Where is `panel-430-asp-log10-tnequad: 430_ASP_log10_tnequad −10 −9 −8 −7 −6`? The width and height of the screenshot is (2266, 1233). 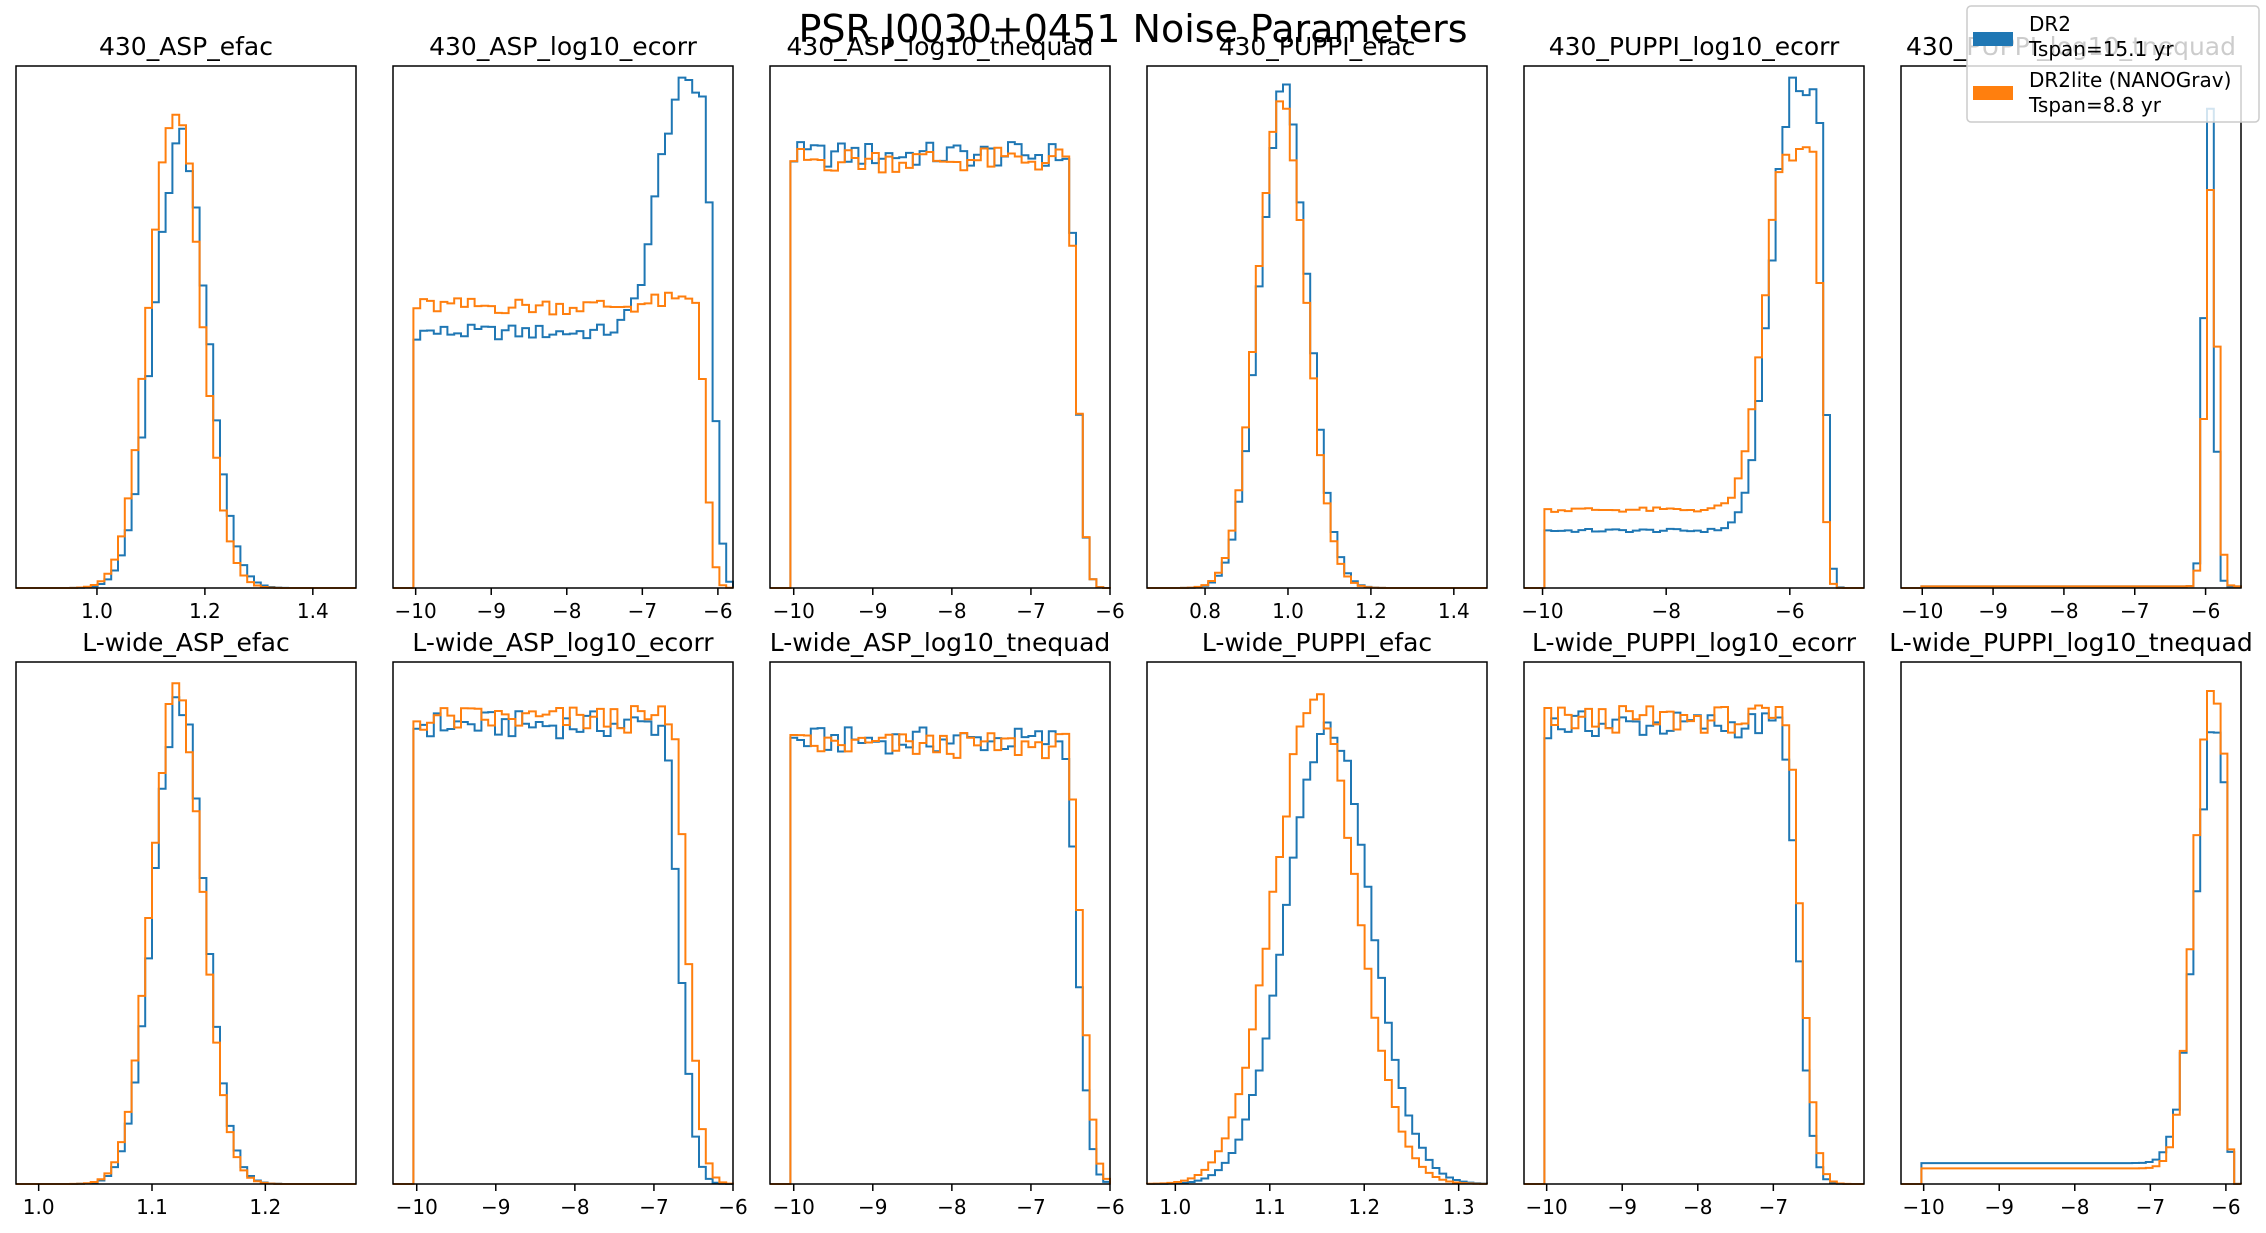 panel-430-asp-log10-tnequad: 430_ASP_log10_tnequad −10 −9 −8 −7 −6 is located at coordinates (947, 327).